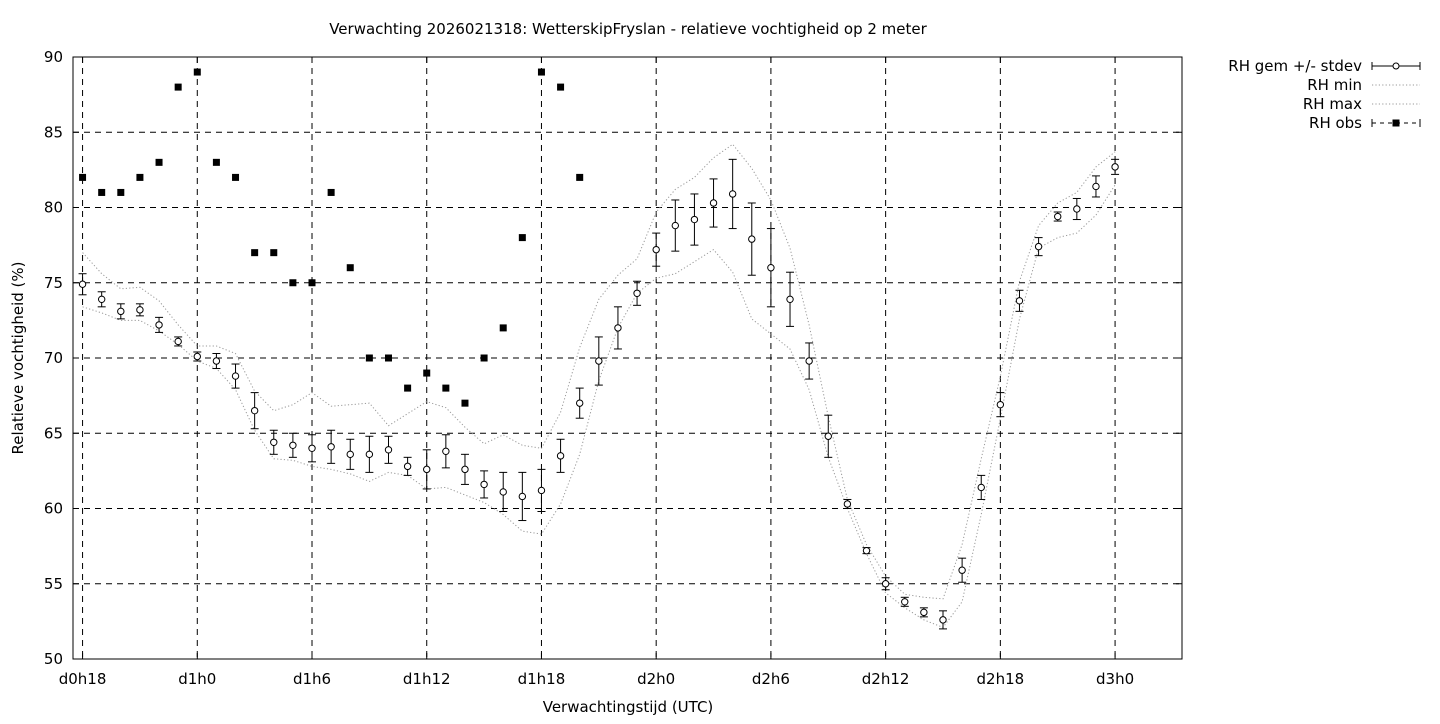 The width and height of the screenshot is (1440, 724). Describe the element at coordinates (53, 132) in the screenshot. I see `y-tick-label: 85` at that location.